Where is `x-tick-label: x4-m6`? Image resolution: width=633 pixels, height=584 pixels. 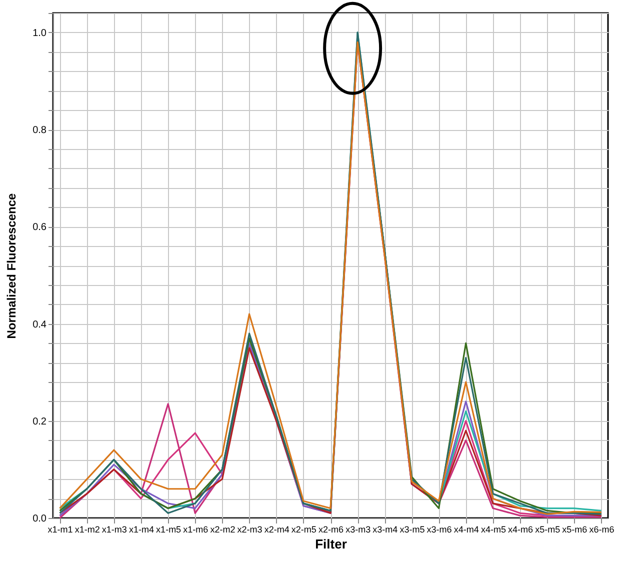
x-tick-label: x4-m6 is located at coordinates (521, 529).